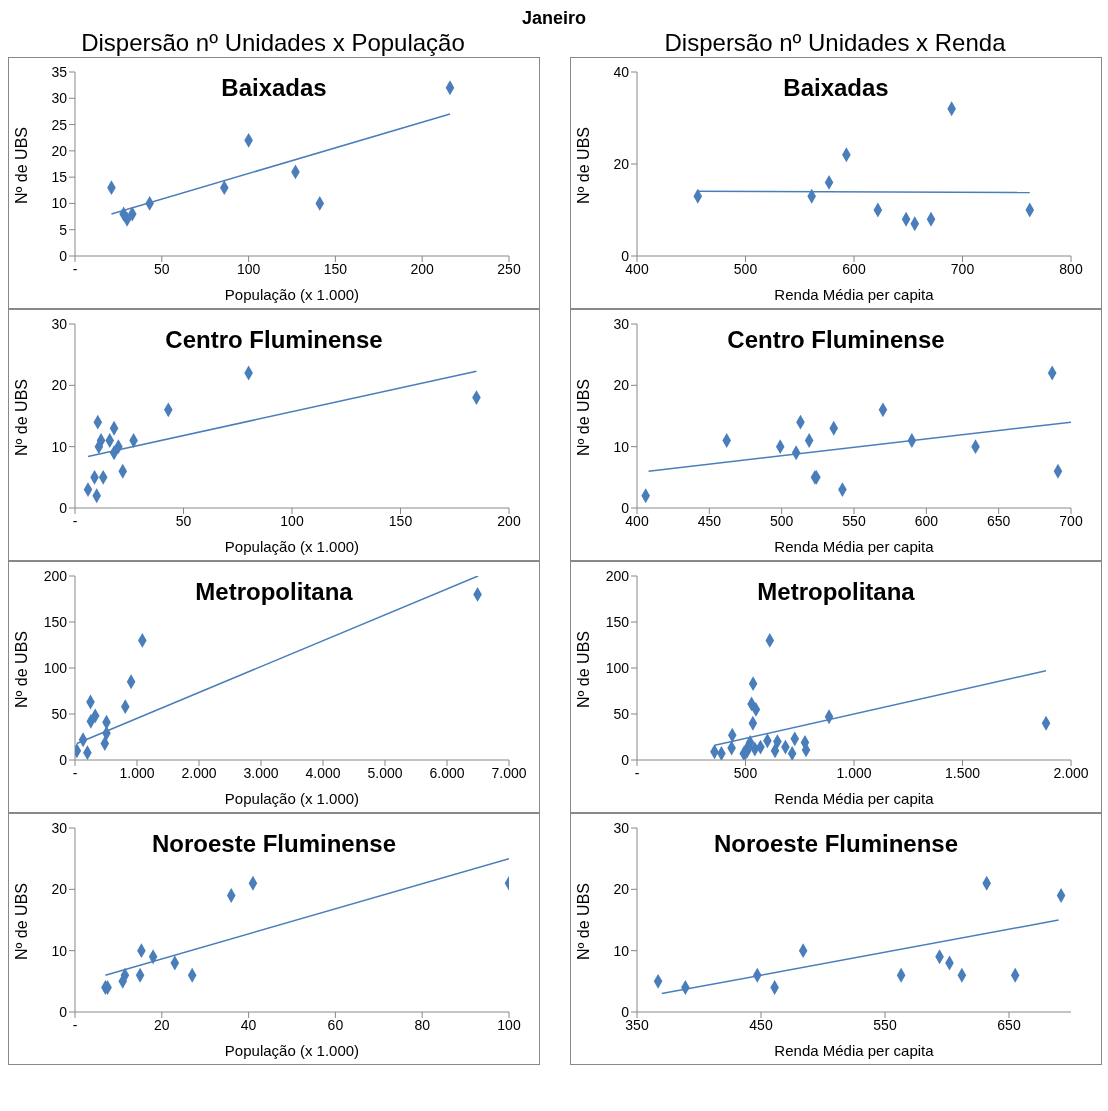  Describe the element at coordinates (1071, 268) in the screenshot. I see `x-tick-label: 800` at that location.